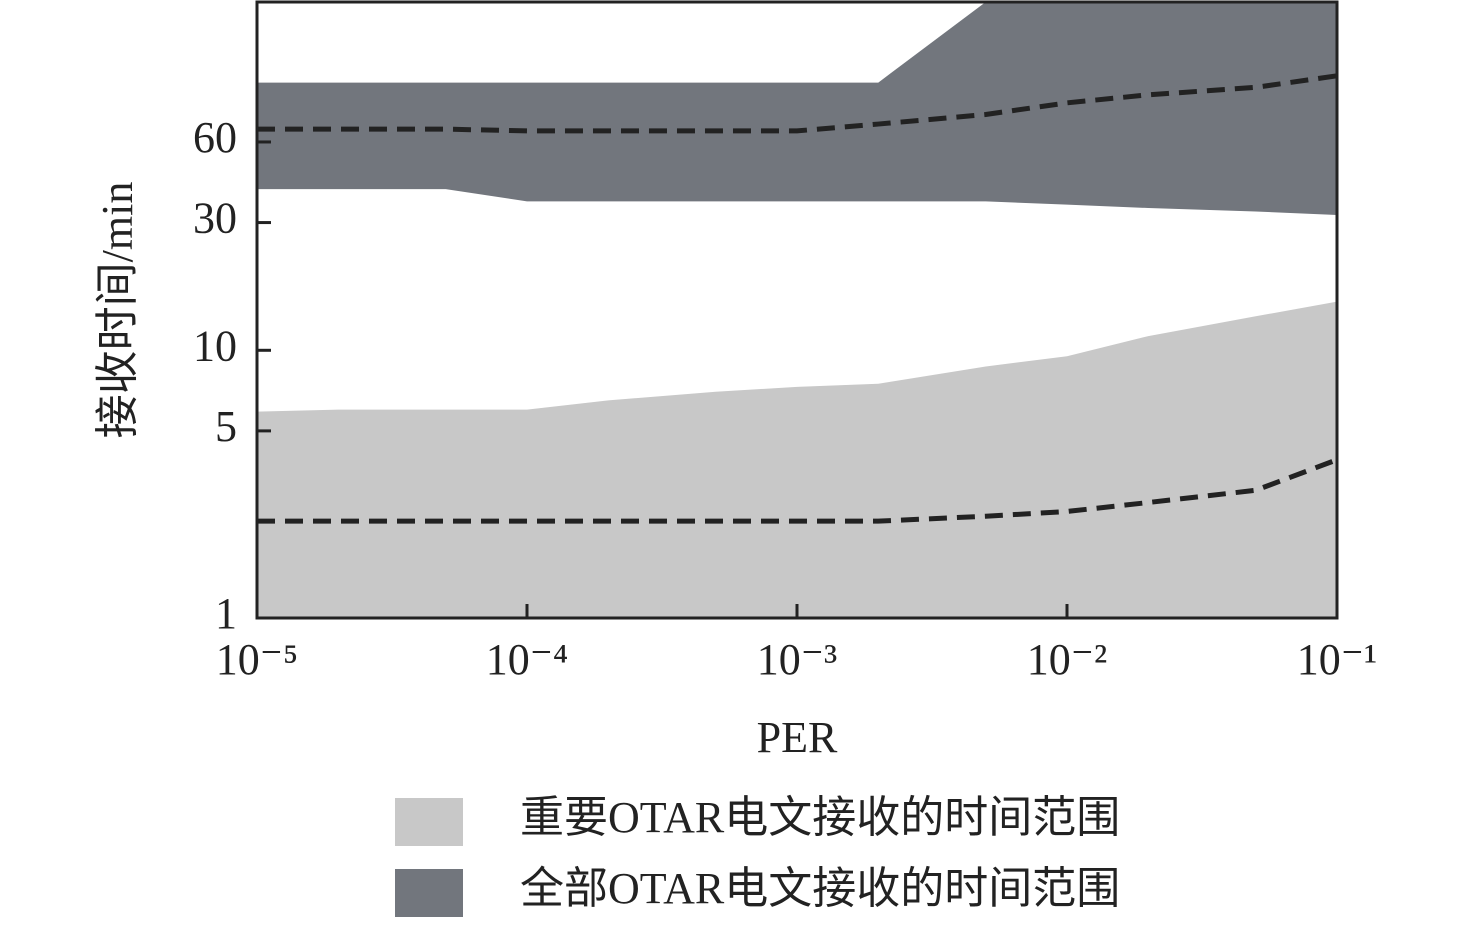 The height and width of the screenshot is (933, 1476). Describe the element at coordinates (117, 310) in the screenshot. I see `y-axis-label: 接收时间/min` at that location.